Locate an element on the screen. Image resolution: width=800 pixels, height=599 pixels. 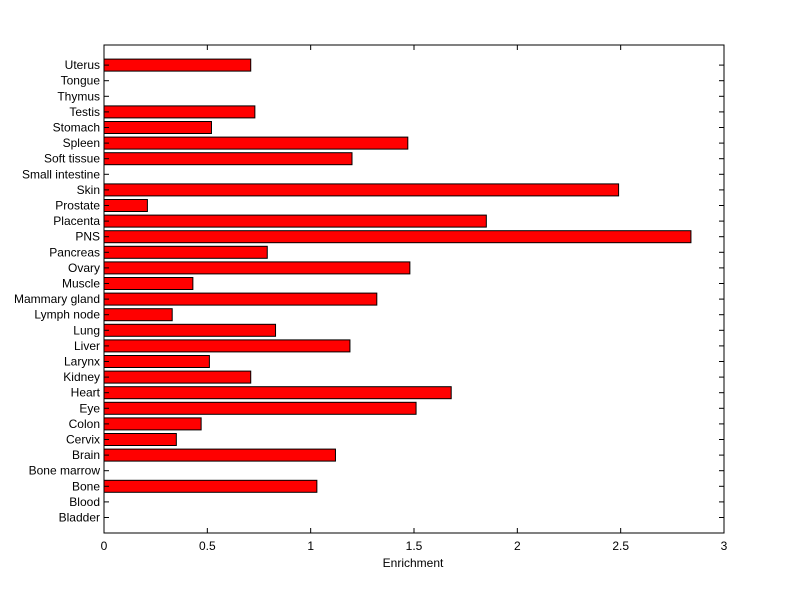
y-tick-label-small-intestine: Small intestine is located at coordinates (61, 174).